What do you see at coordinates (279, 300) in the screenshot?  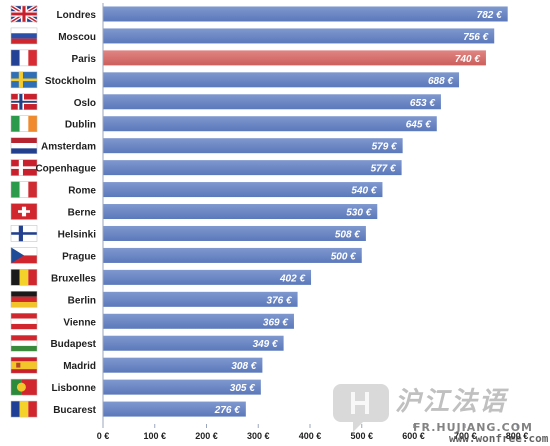 I see `data-label: 376 €` at bounding box center [279, 300].